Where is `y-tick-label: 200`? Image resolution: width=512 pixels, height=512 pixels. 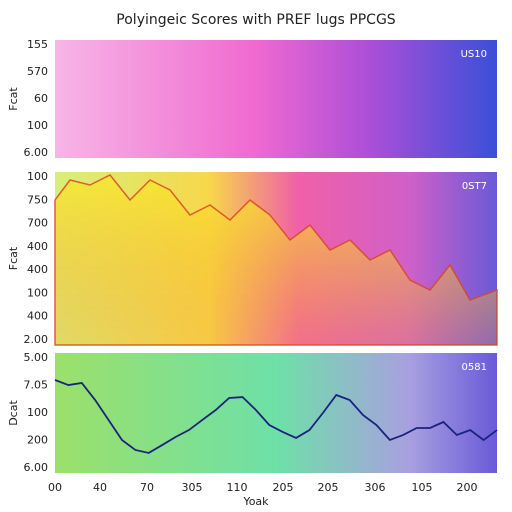
y-tick-label: 200 is located at coordinates (37, 440).